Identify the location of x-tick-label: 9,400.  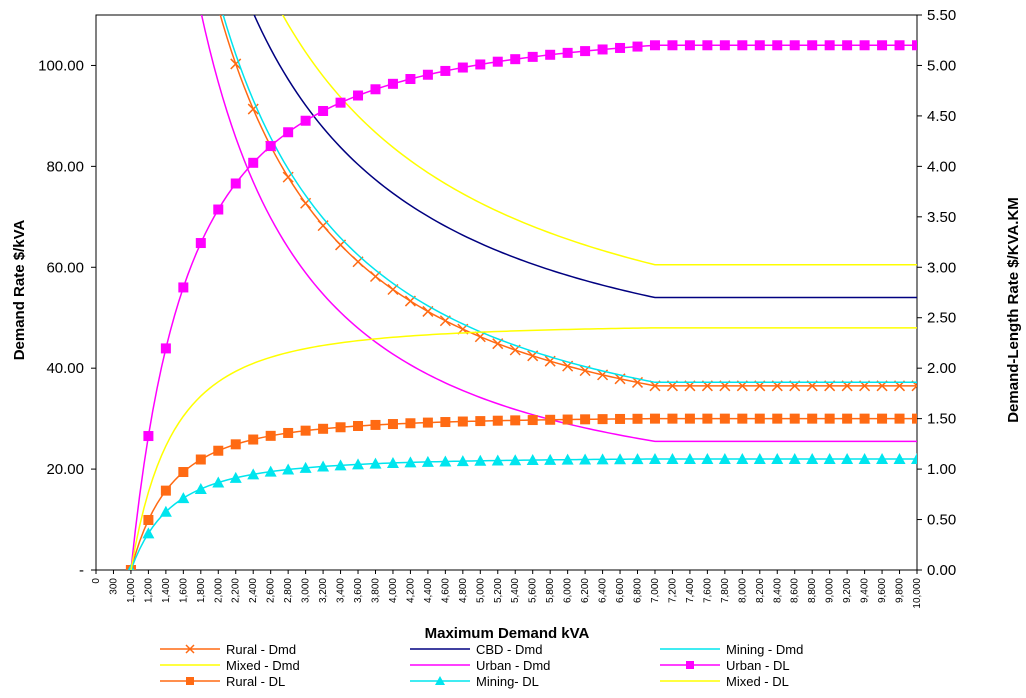
(865, 590).